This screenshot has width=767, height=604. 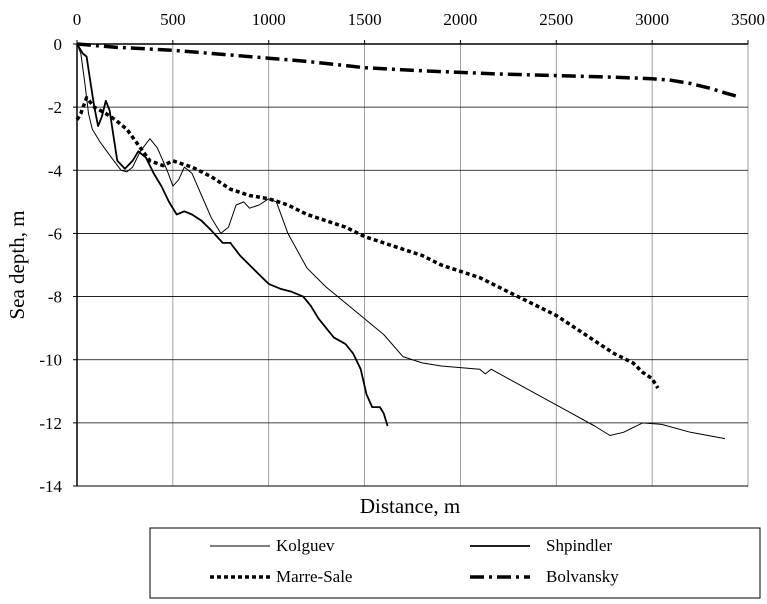 What do you see at coordinates (55, 297) in the screenshot?
I see `y-tick-label: -8` at bounding box center [55, 297].